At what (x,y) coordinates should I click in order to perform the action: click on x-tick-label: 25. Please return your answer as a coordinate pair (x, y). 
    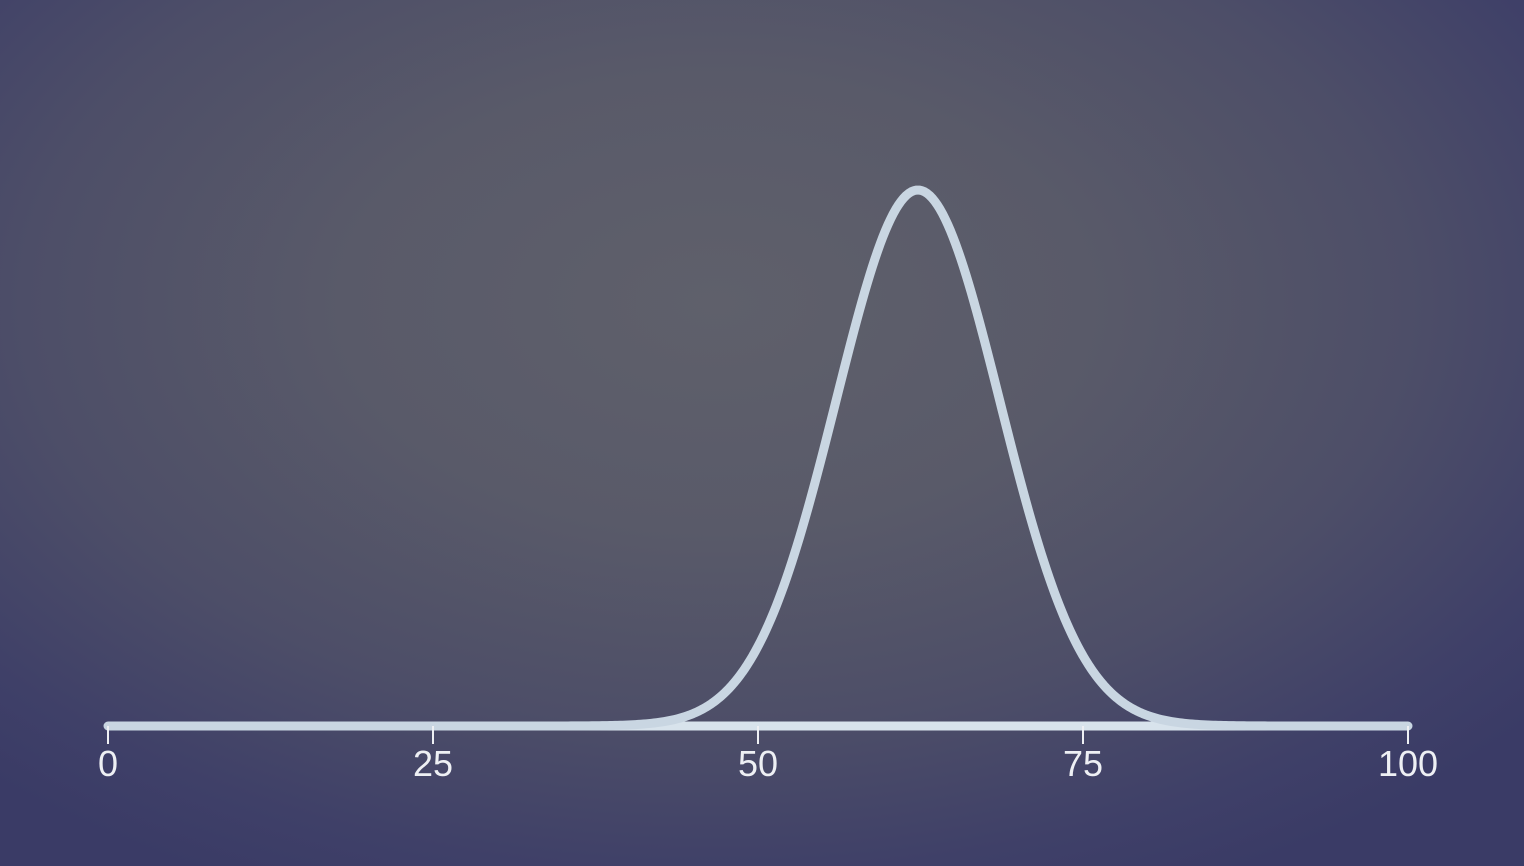
    Looking at the image, I should click on (433, 763).